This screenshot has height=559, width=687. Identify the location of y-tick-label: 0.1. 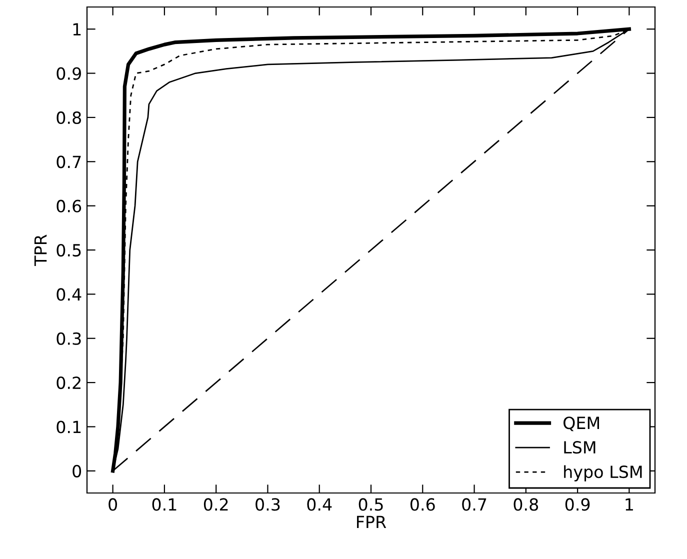
(68, 427).